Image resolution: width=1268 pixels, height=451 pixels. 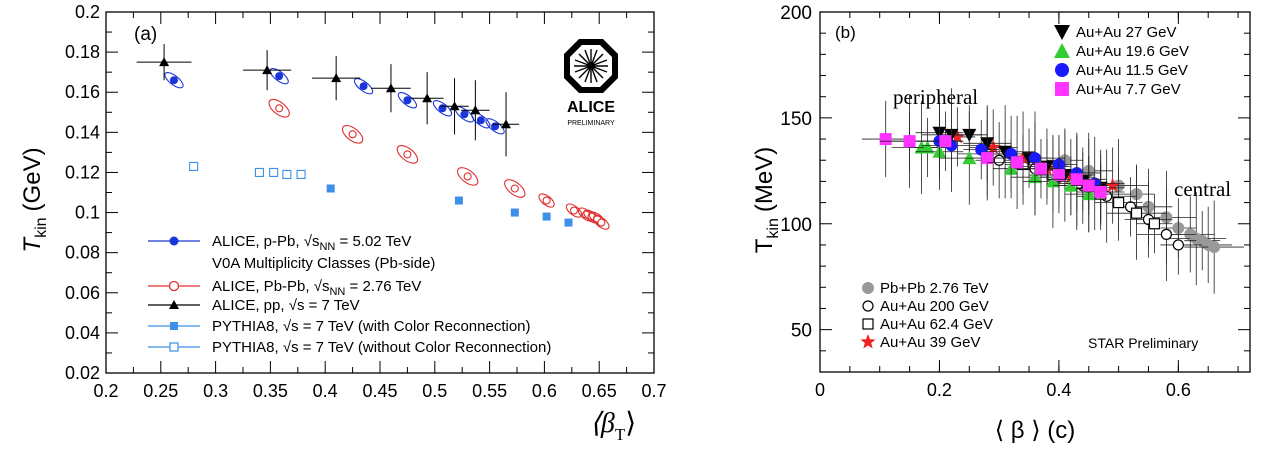 What do you see at coordinates (215, 391) in the screenshot?
I see `x-tick-label-a: 0.3` at bounding box center [215, 391].